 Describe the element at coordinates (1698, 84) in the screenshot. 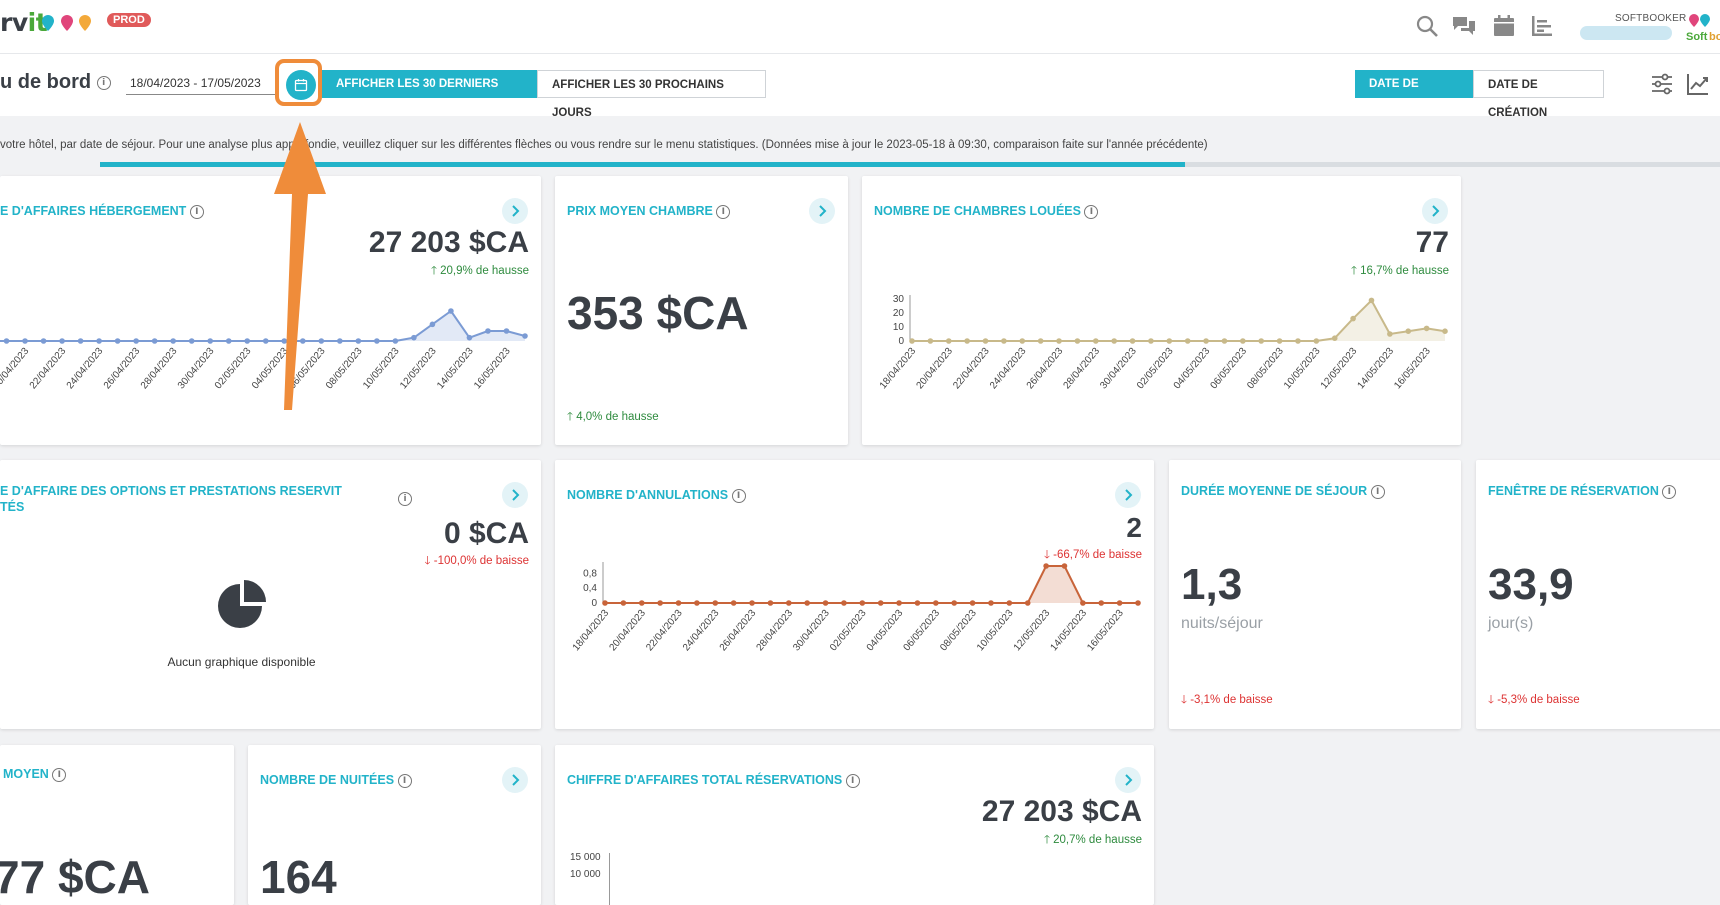

I see `trend-chart-icon` at that location.